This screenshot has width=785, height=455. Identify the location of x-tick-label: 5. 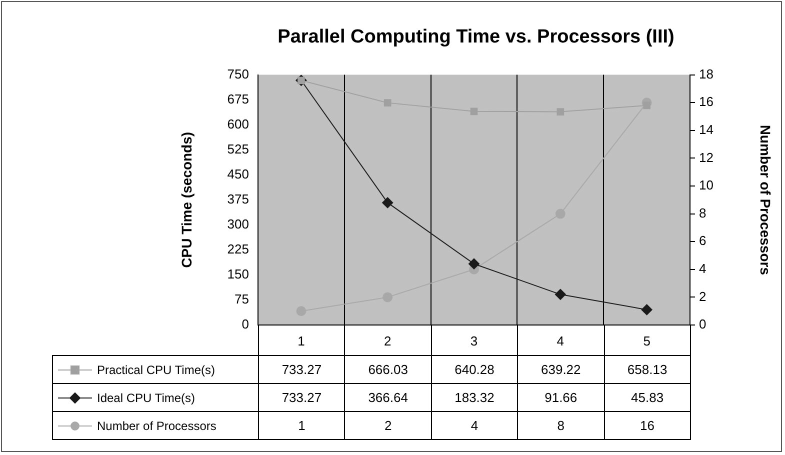
(646, 340).